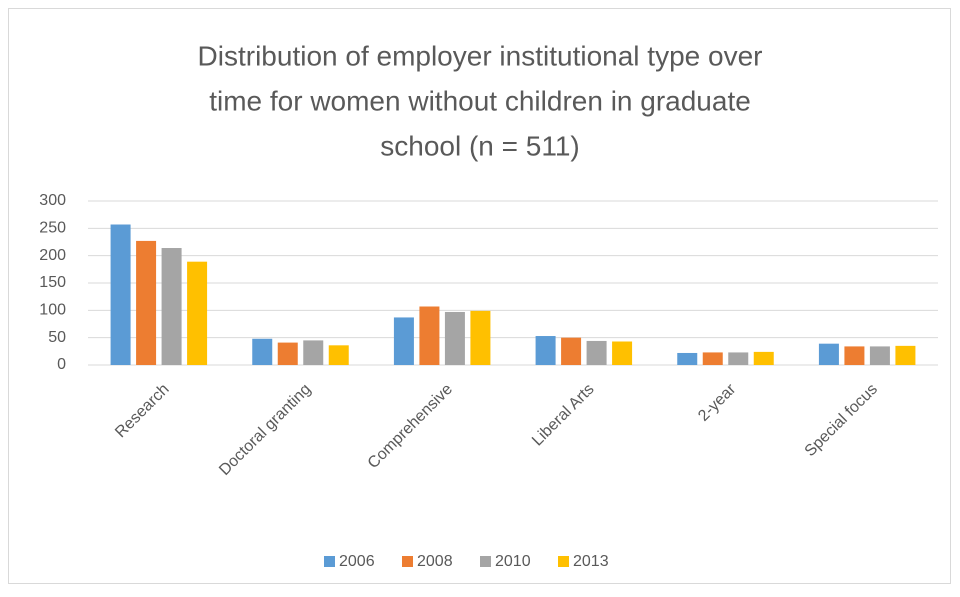 This screenshot has height=597, width=960. Describe the element at coordinates (357, 561) in the screenshot. I see `legend-label: 2006` at that location.